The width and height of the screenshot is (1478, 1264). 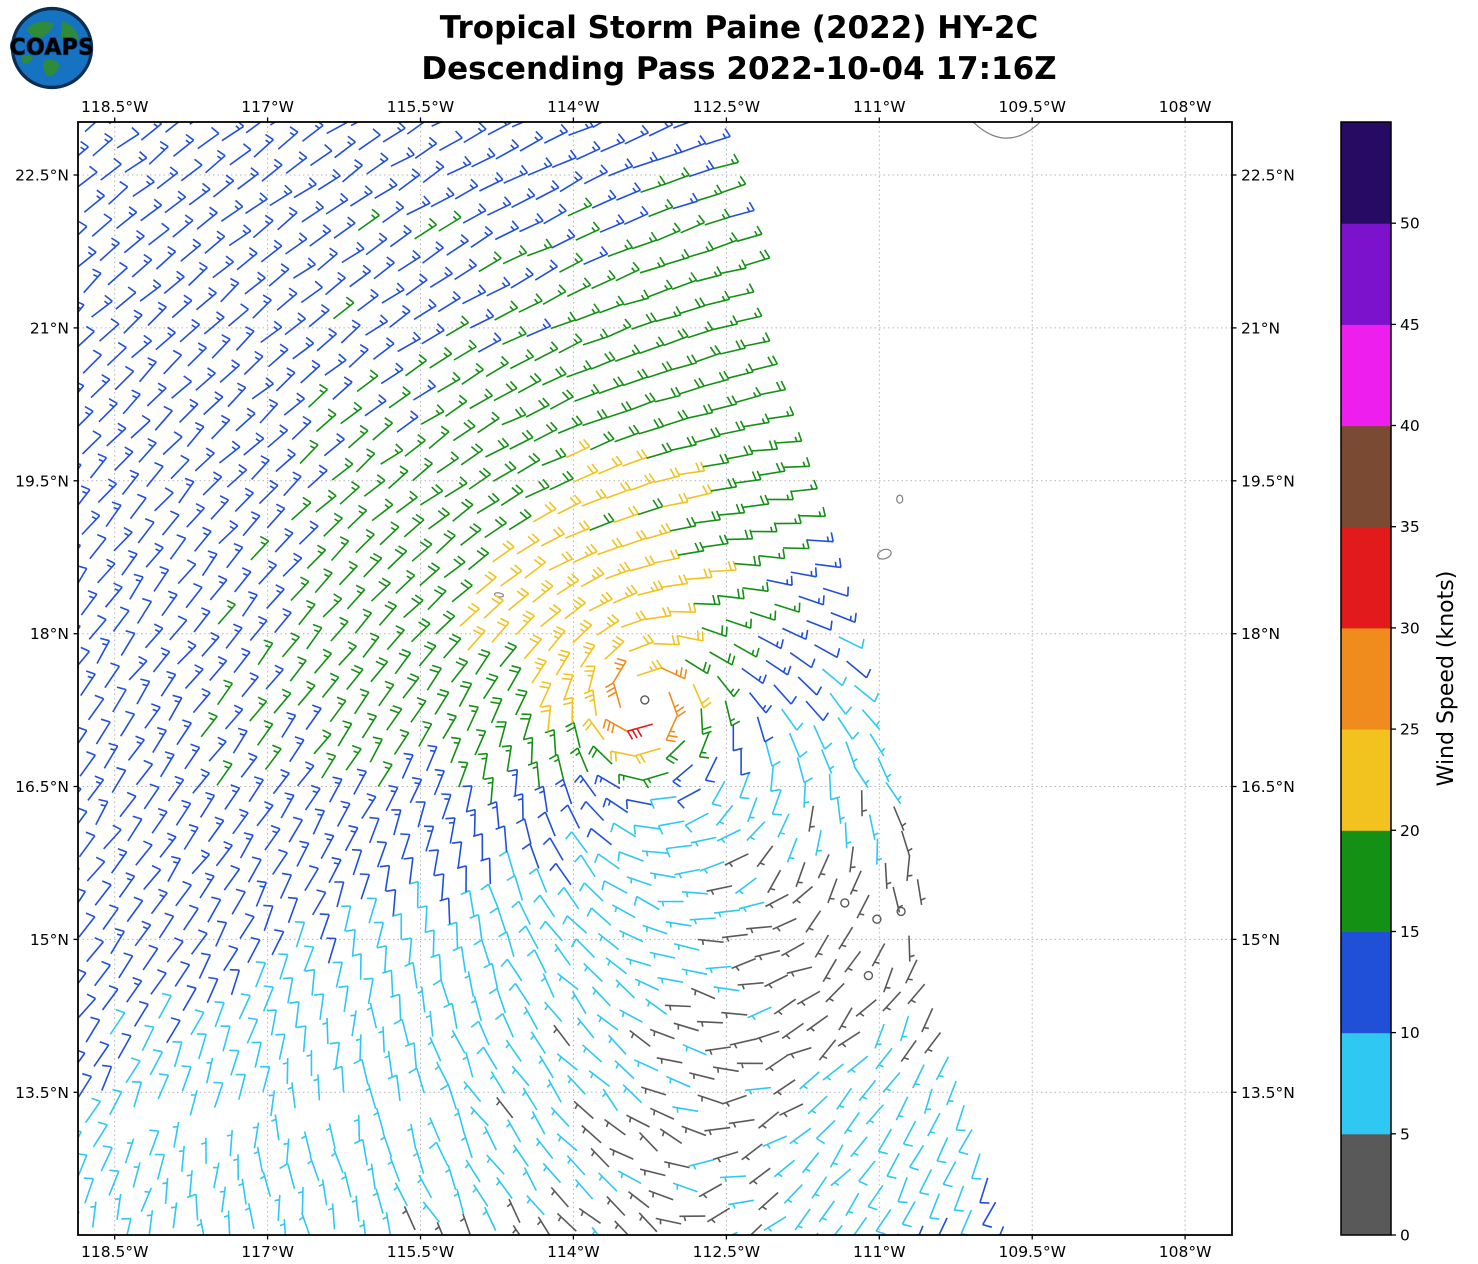 I want to click on lon-tick-label-top: 118.5°W, so click(x=114, y=107).